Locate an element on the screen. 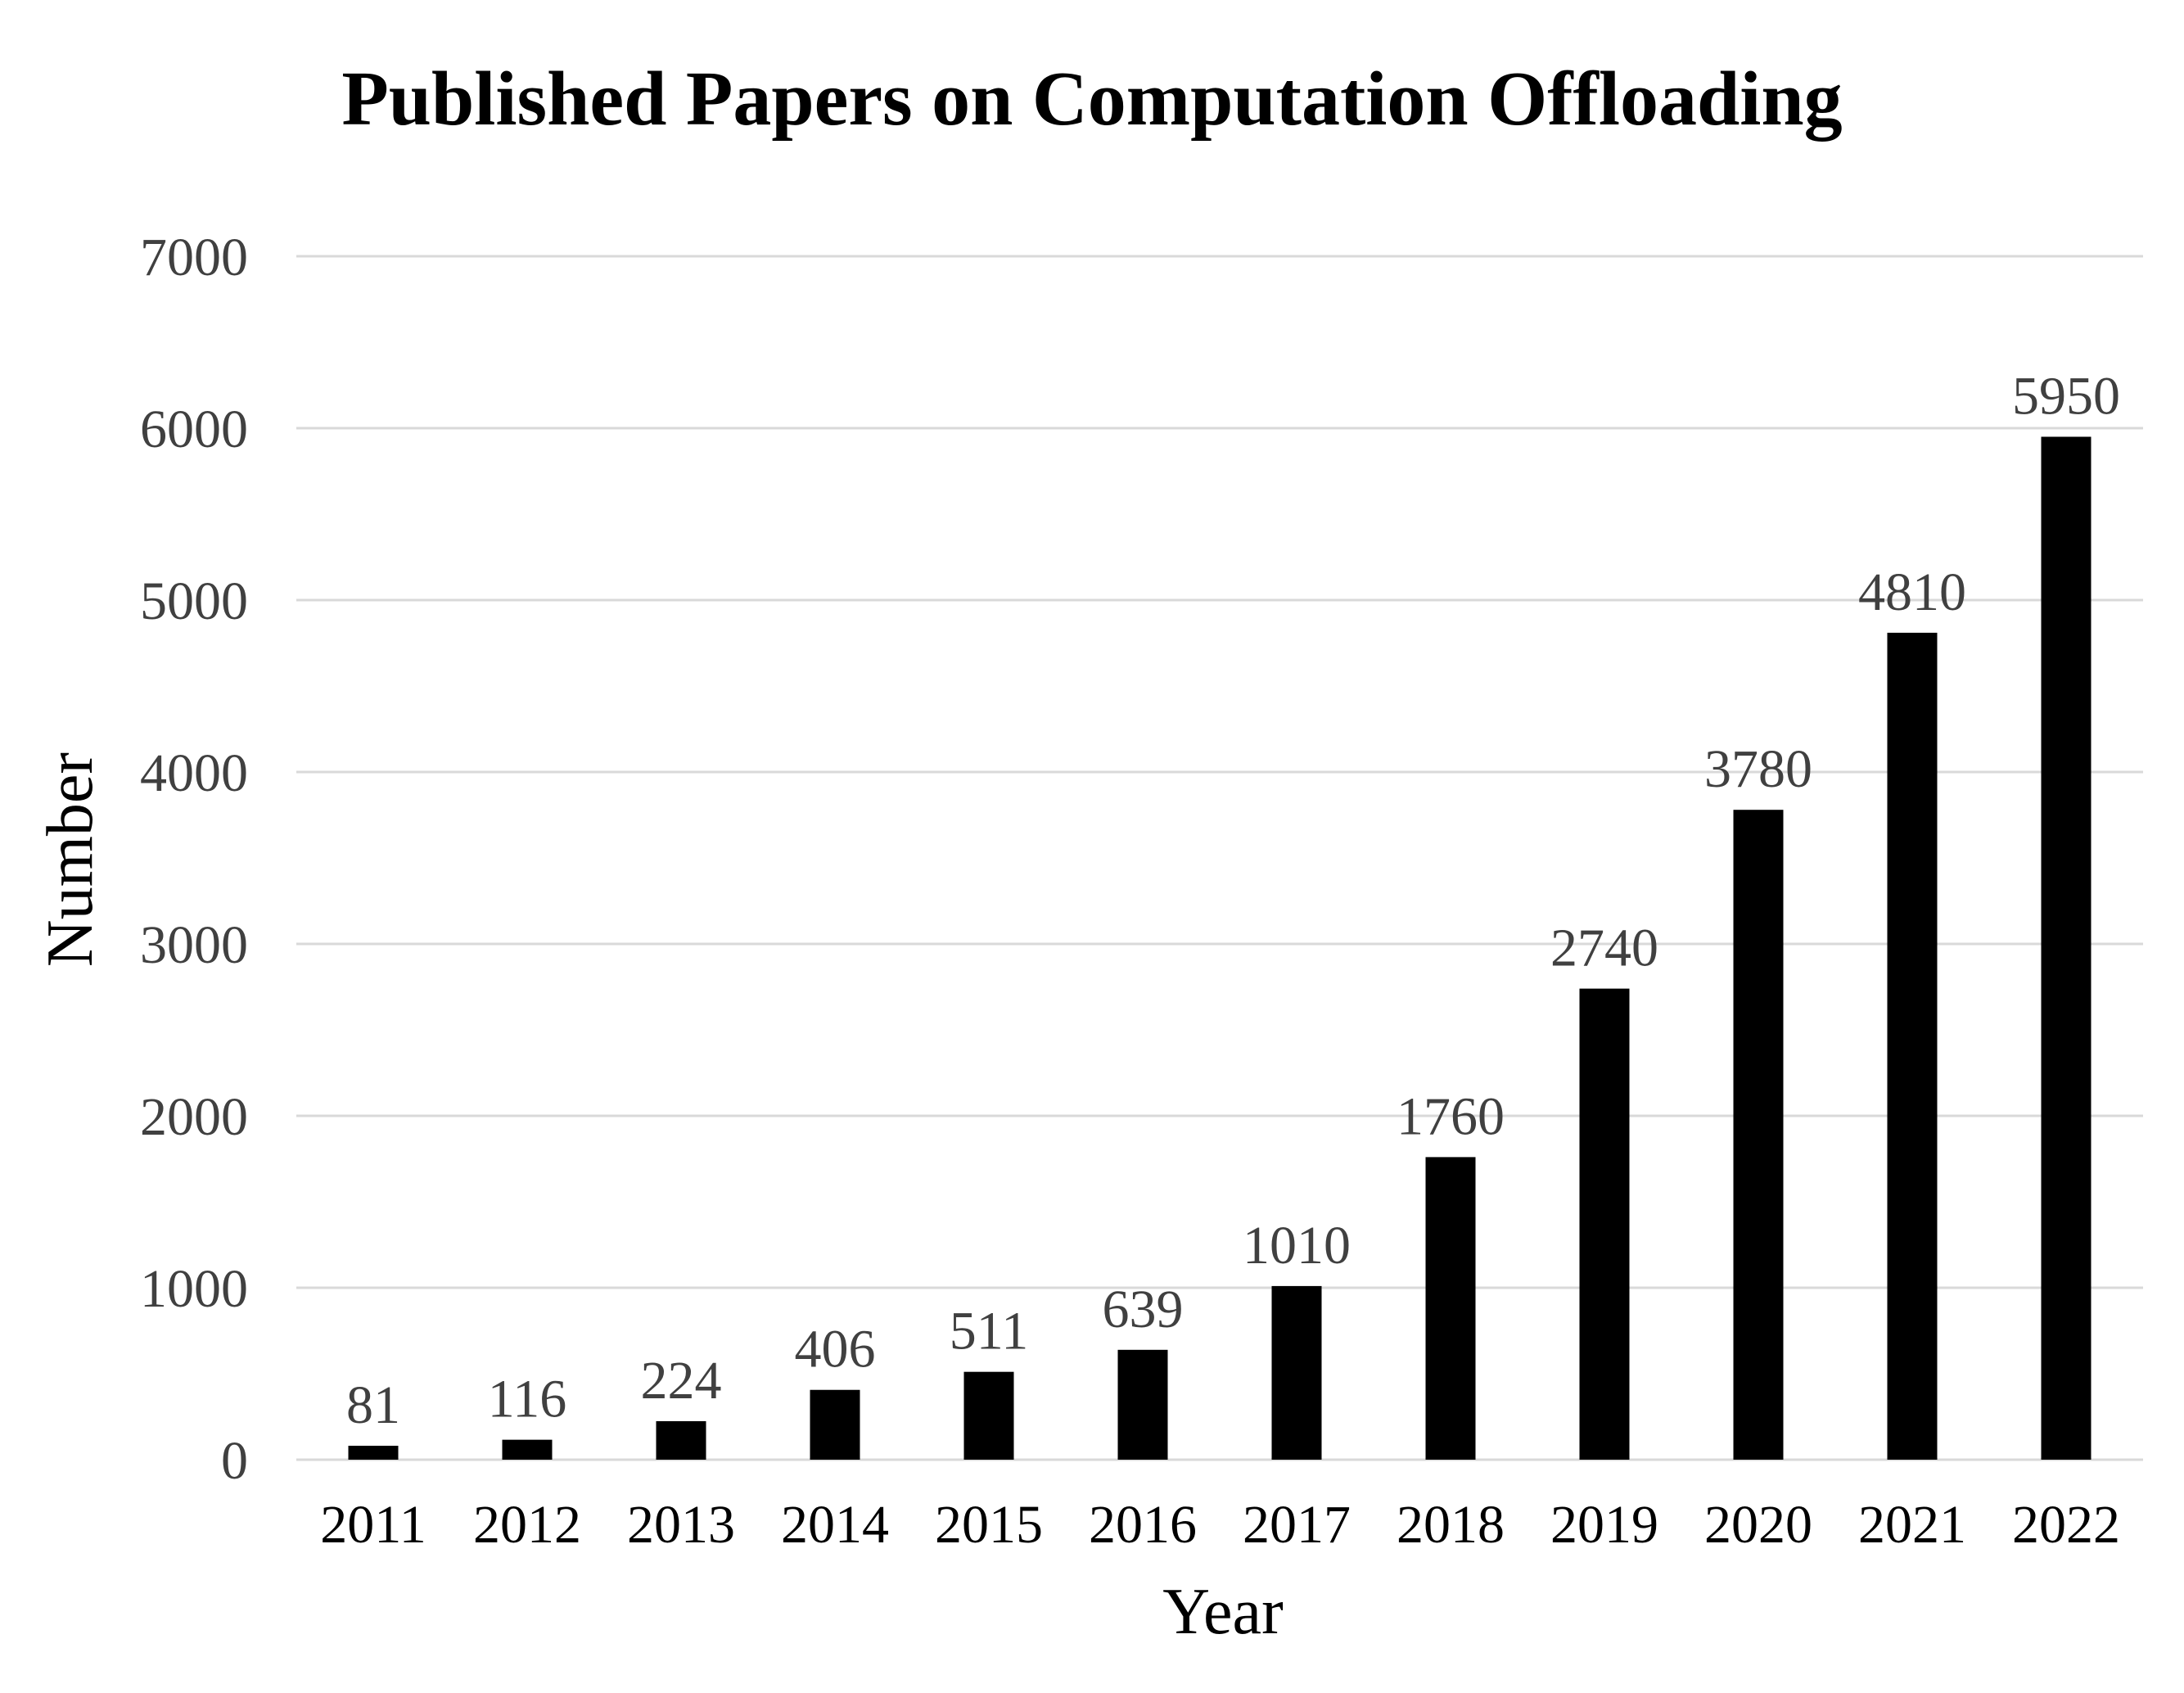 This screenshot has height=1693, width=2184. x-axis-title: Year is located at coordinates (1222, 1612).